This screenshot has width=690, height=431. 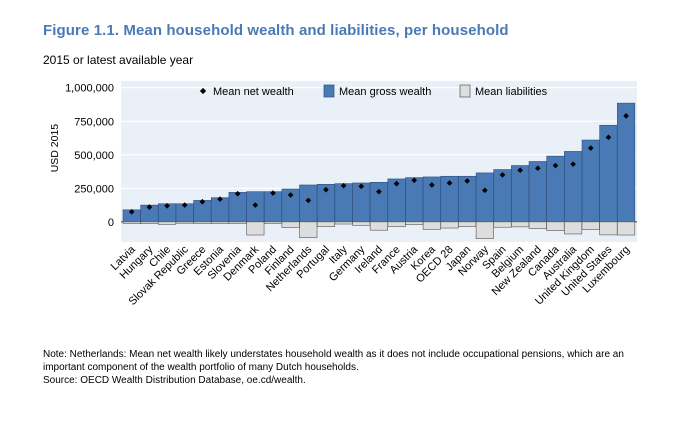 I want to click on legend-liabilities-swatch, so click(x=465, y=91).